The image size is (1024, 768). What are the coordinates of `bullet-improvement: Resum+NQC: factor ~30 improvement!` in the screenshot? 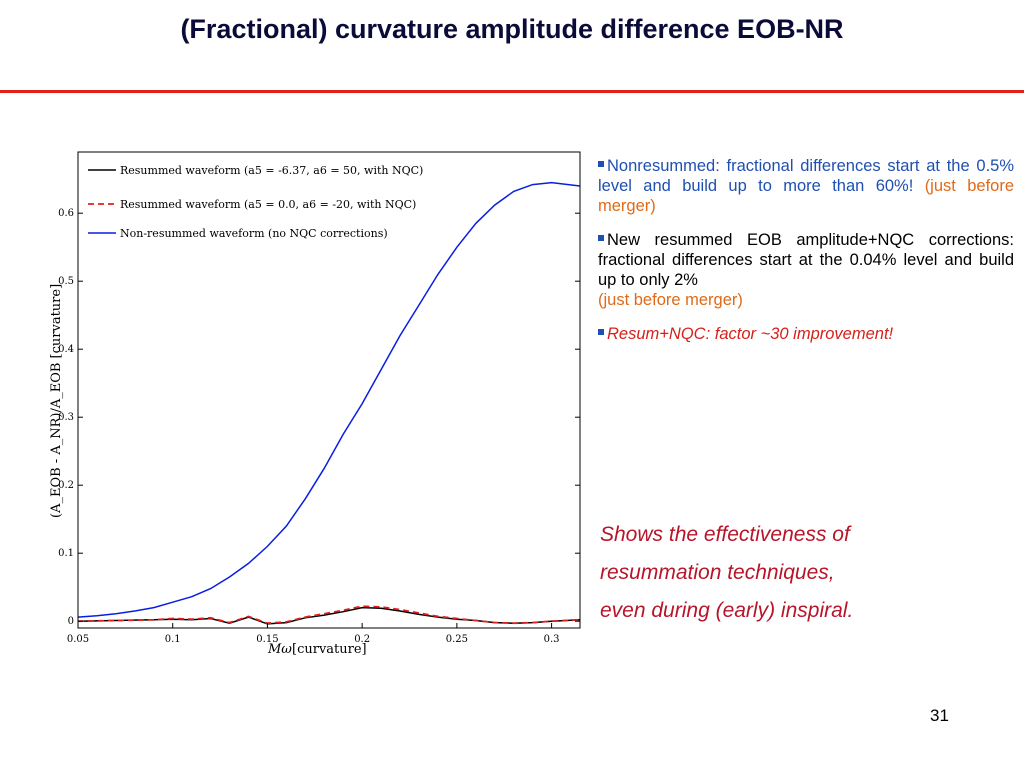 It's located at (806, 334).